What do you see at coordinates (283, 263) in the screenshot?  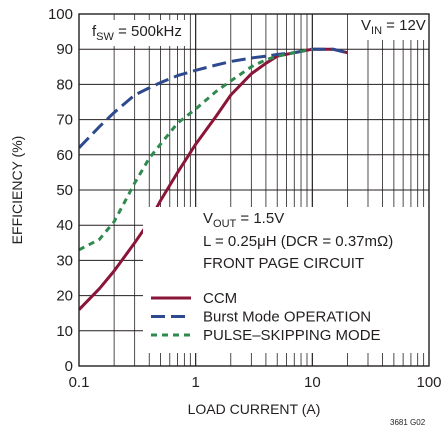 I see `circuit-annotation: FRONT PAGE CIRCUIT` at bounding box center [283, 263].